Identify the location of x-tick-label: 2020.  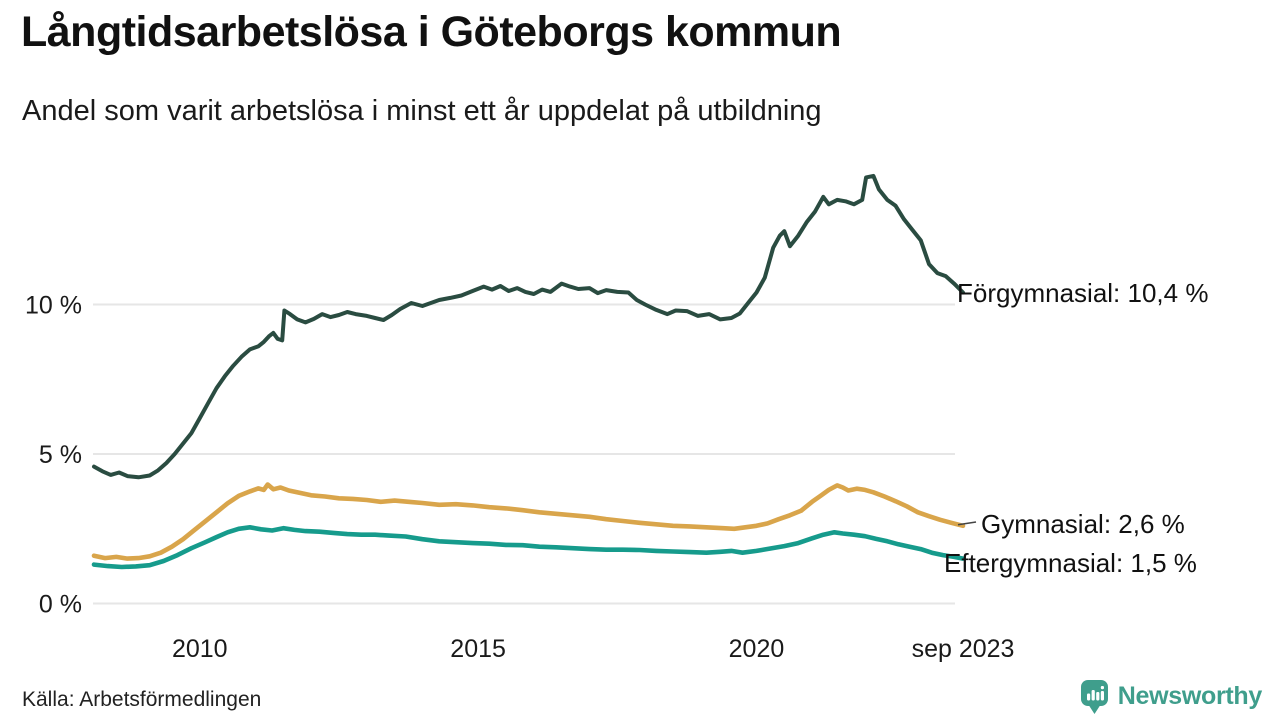
(757, 649).